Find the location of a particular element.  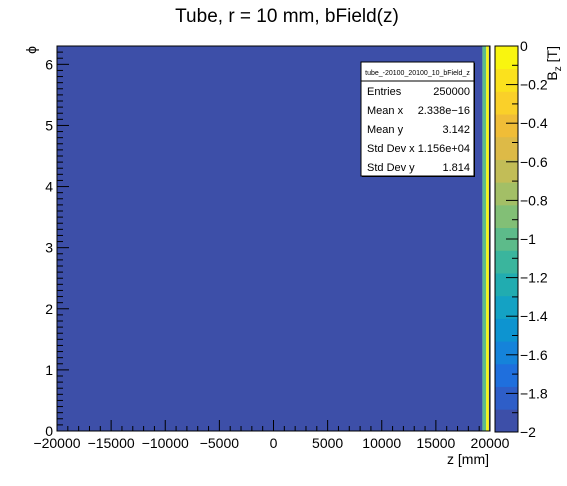

stats-row-value: 1.156e+04 is located at coordinates (444, 149).